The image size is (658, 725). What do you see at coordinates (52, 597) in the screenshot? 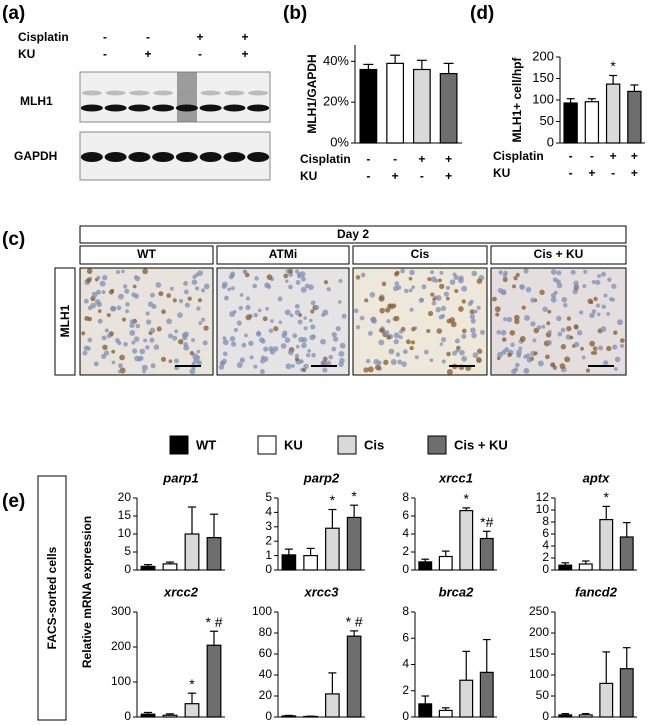
I see `side-label: FACS-sorted cells` at bounding box center [52, 597].